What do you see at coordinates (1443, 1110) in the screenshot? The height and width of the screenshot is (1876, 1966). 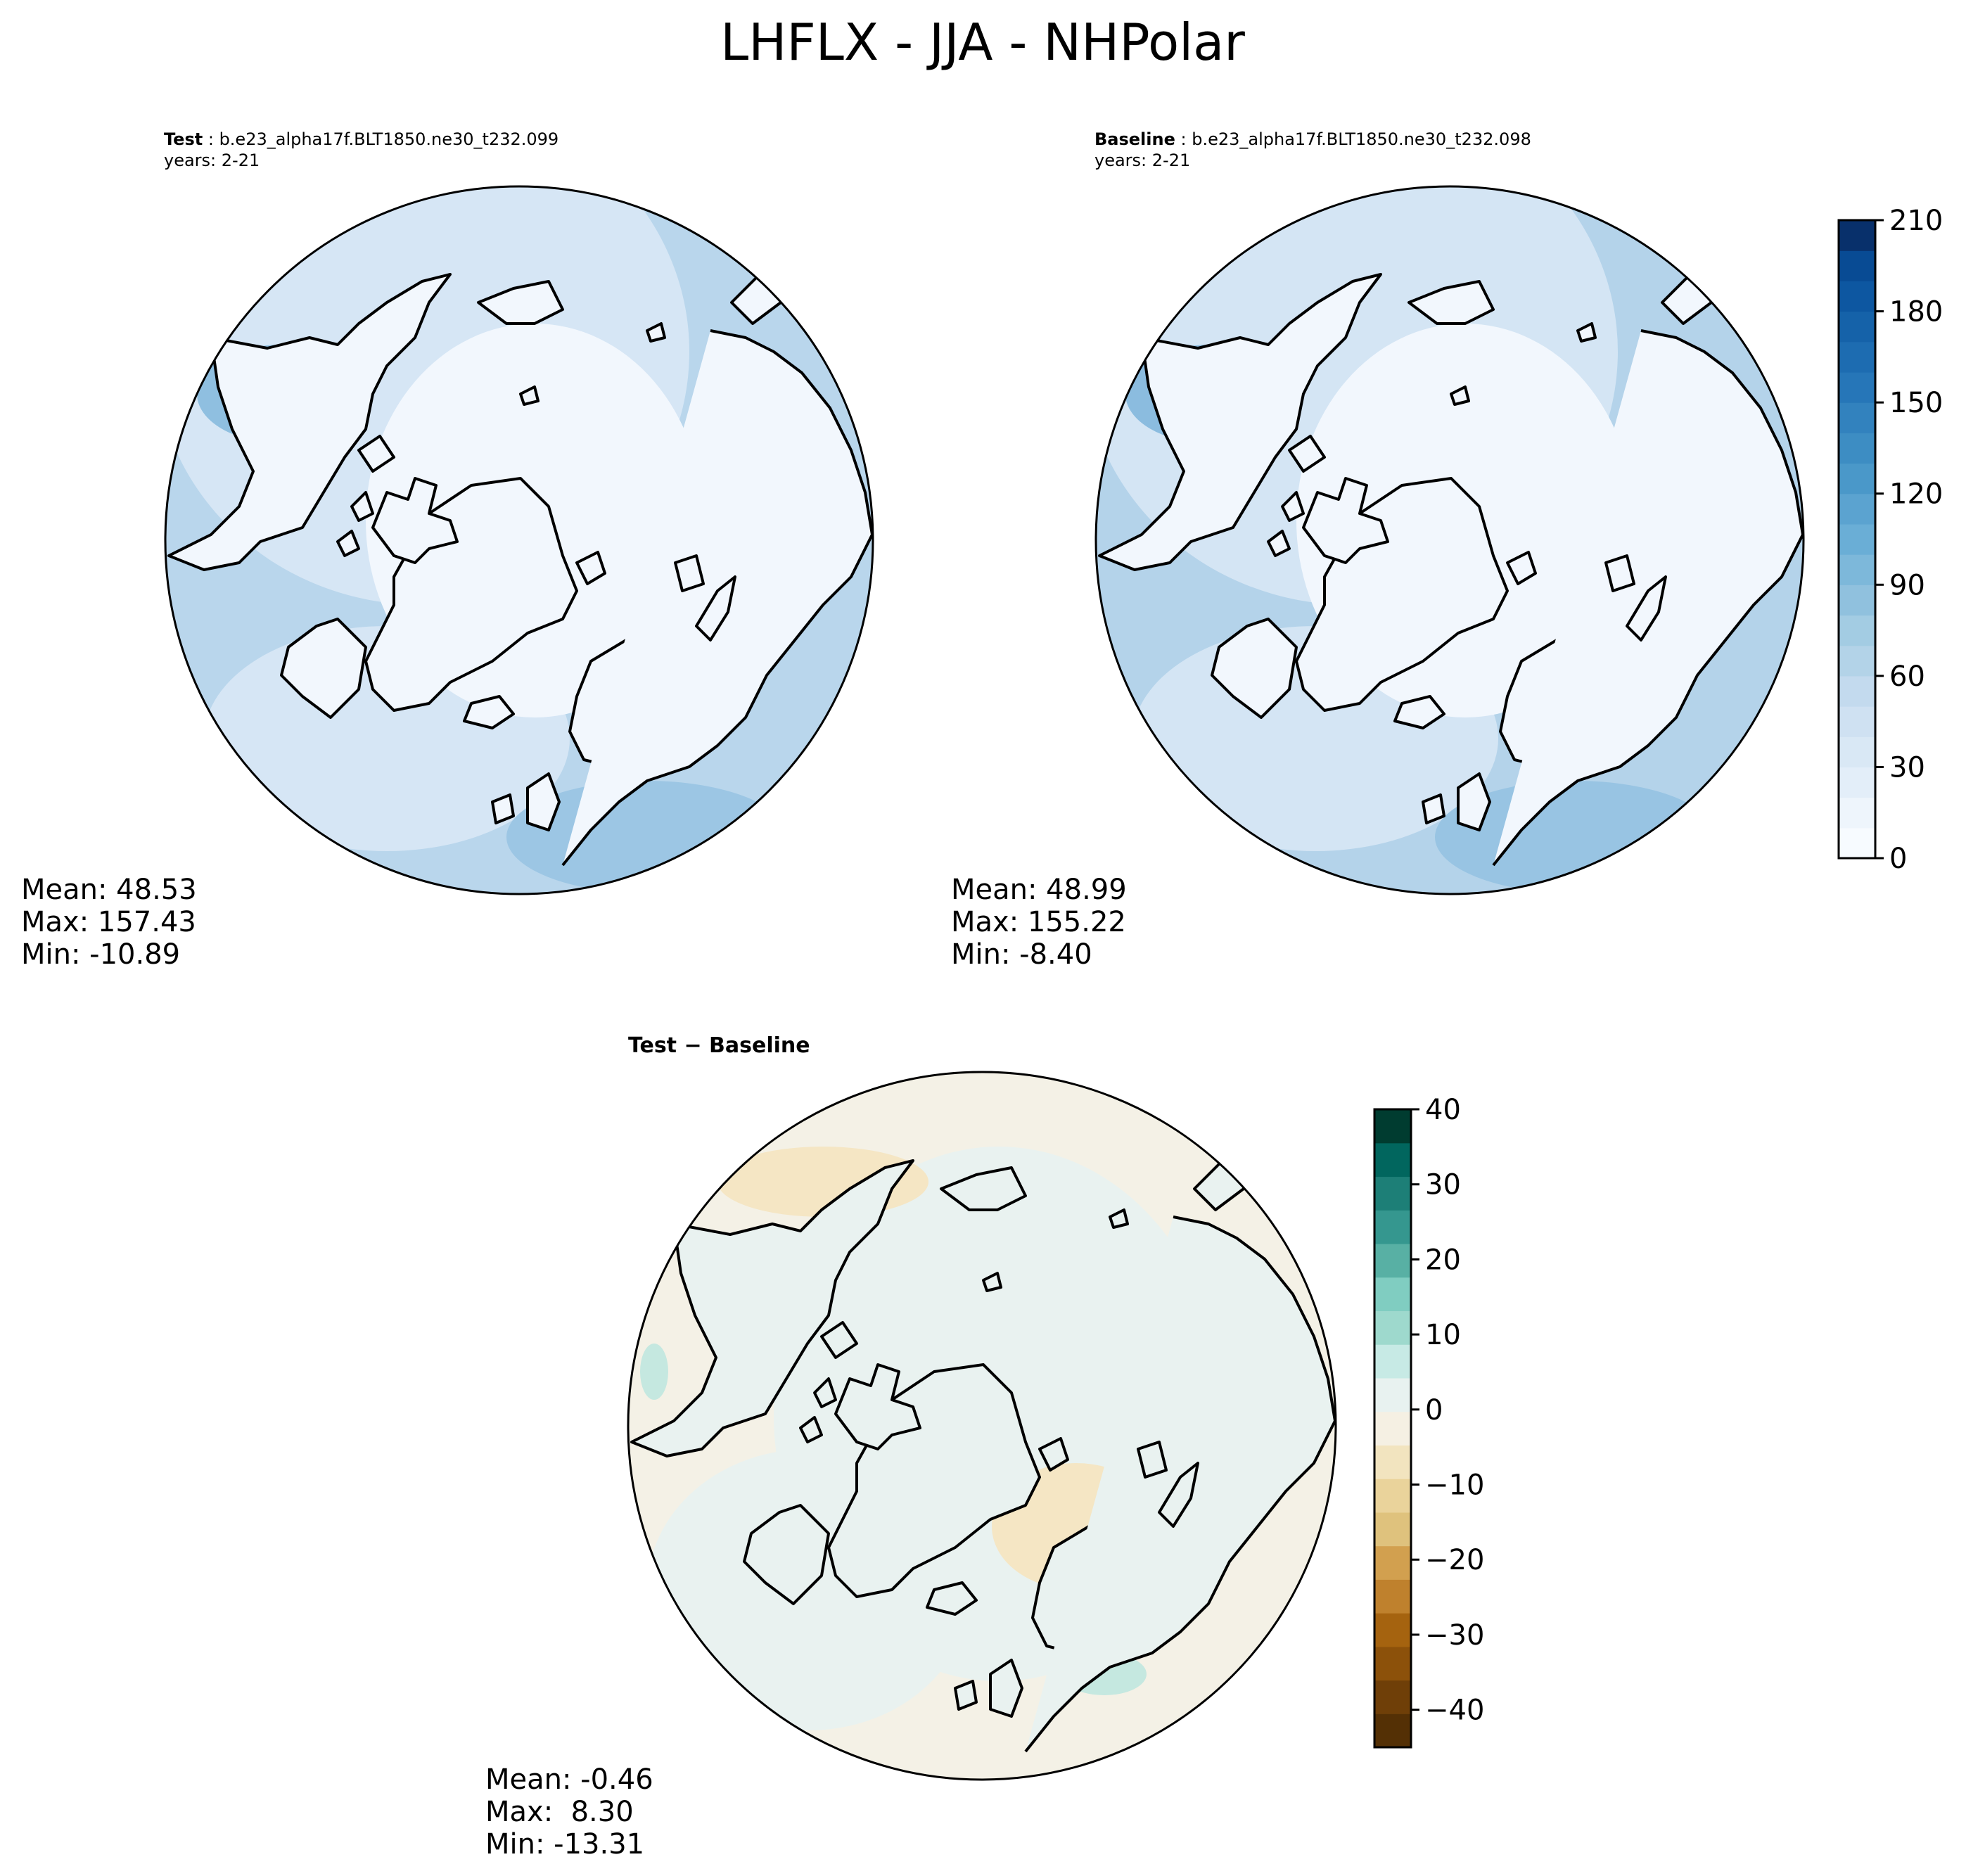 I see `colorbar-diff-tick-label: 40` at bounding box center [1443, 1110].